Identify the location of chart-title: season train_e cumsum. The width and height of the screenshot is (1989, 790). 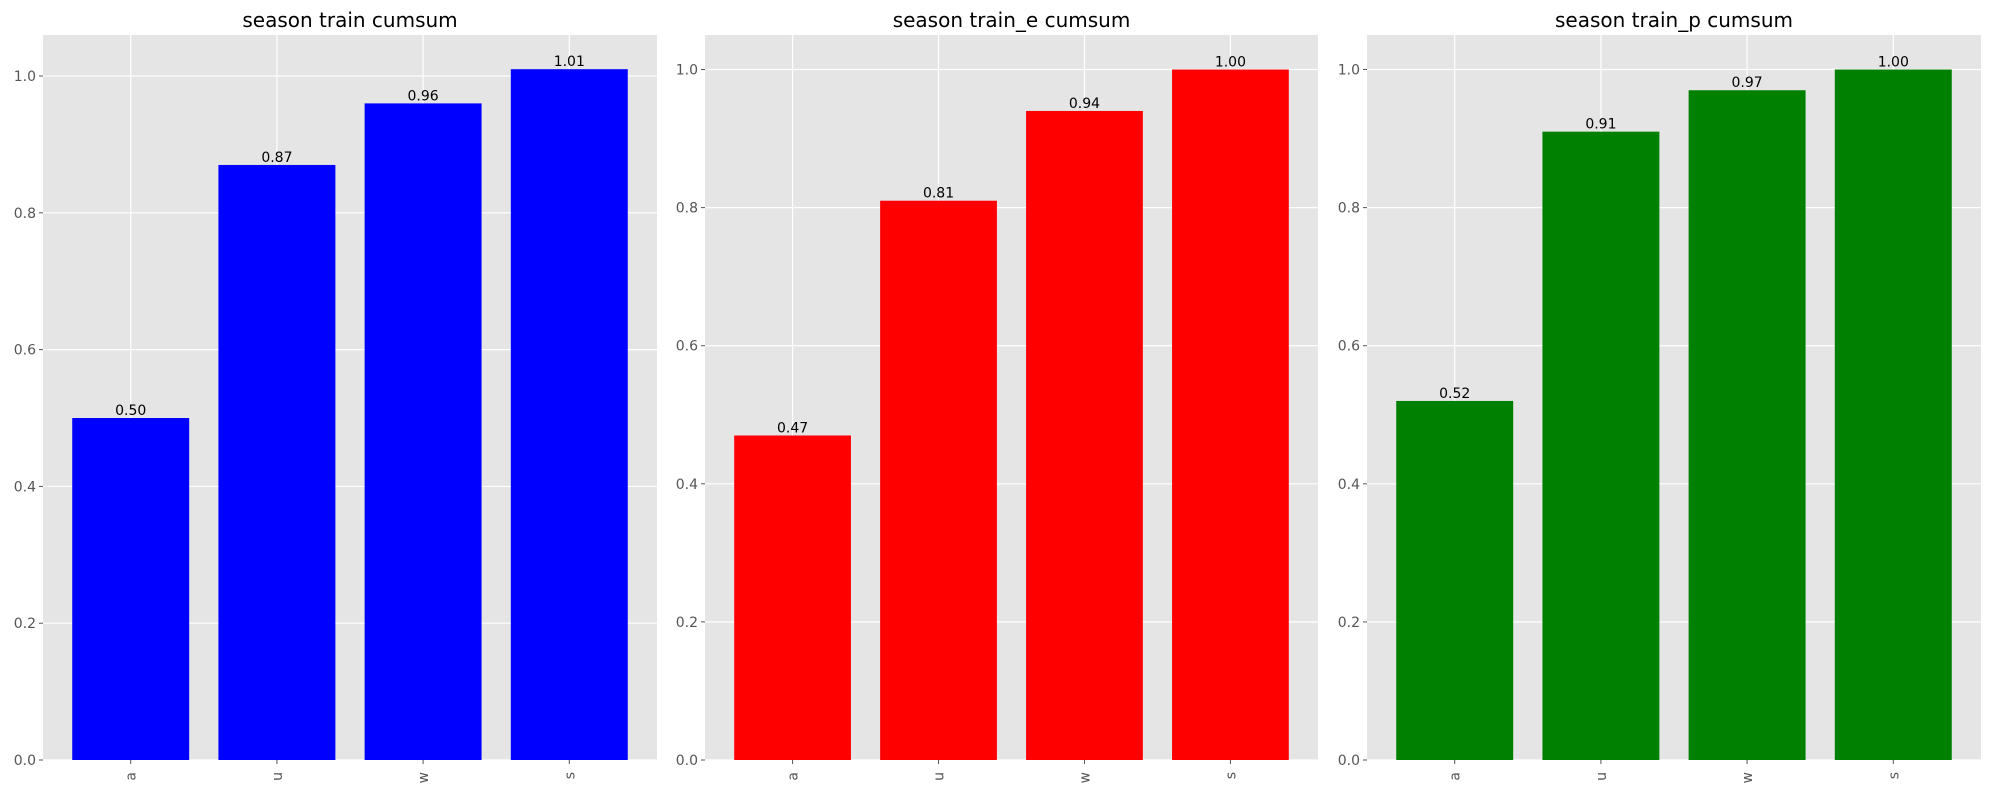
(1012, 20).